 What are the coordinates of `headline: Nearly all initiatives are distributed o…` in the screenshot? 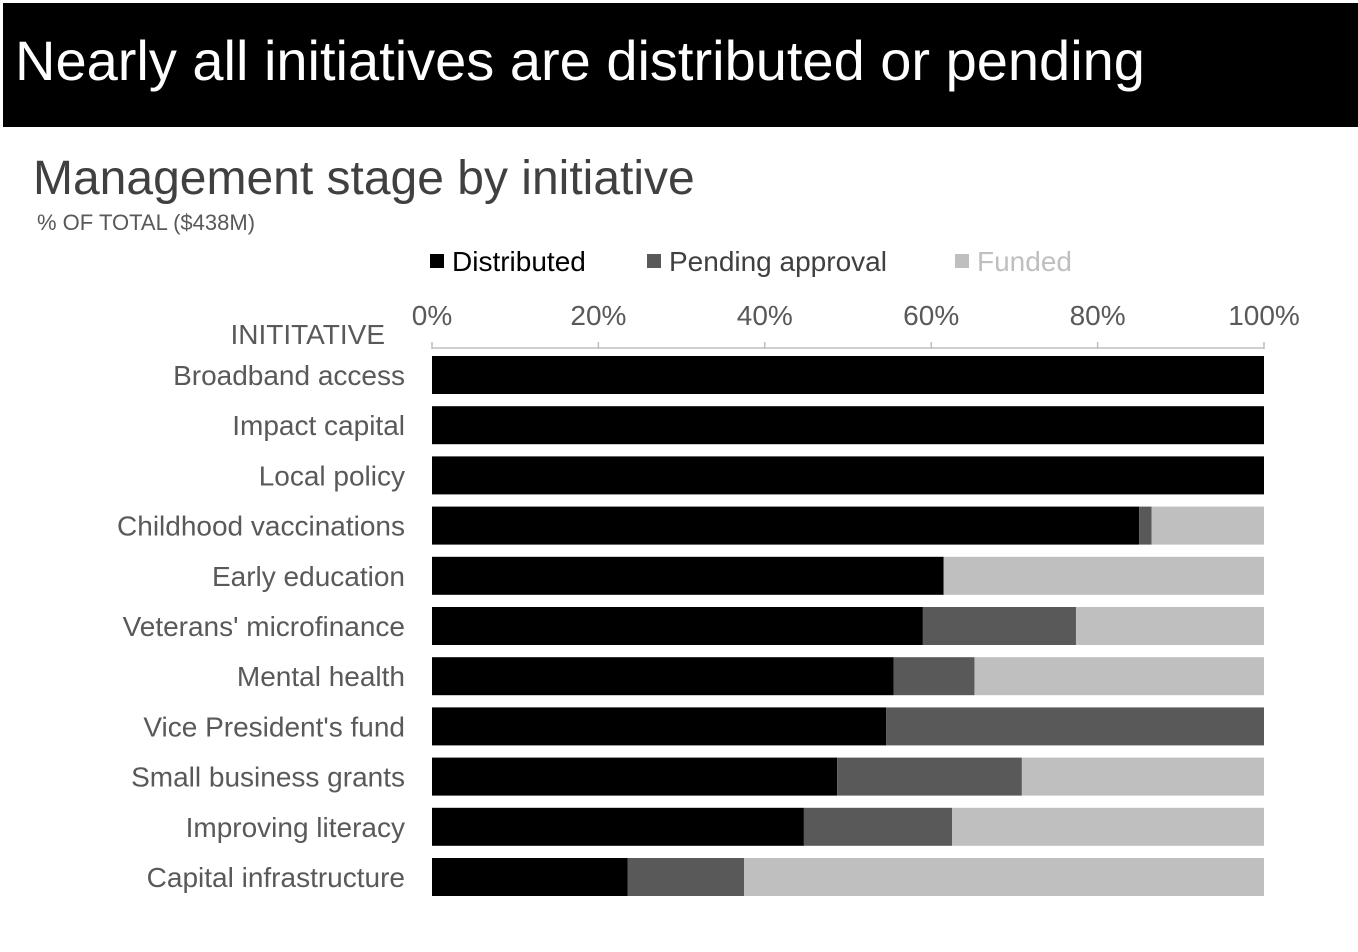 It's located at (580, 60).